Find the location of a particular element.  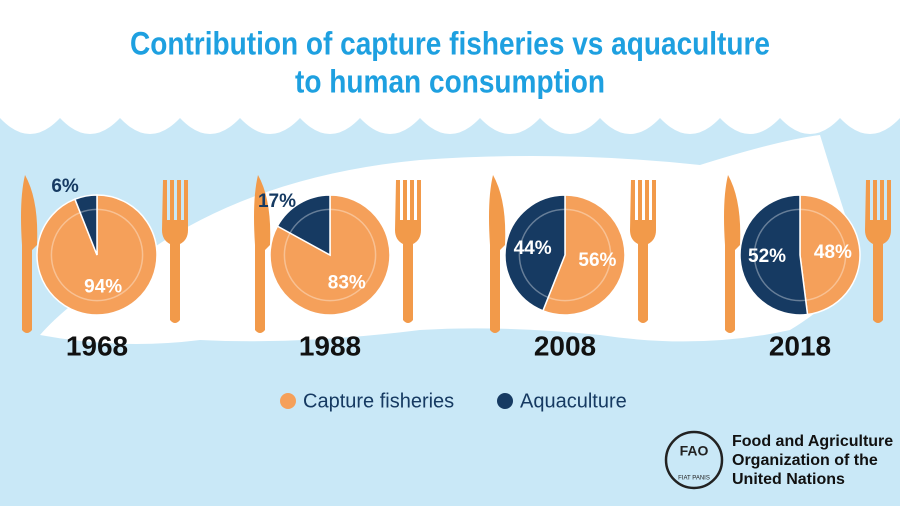

year-label: 2018 is located at coordinates (800, 345).